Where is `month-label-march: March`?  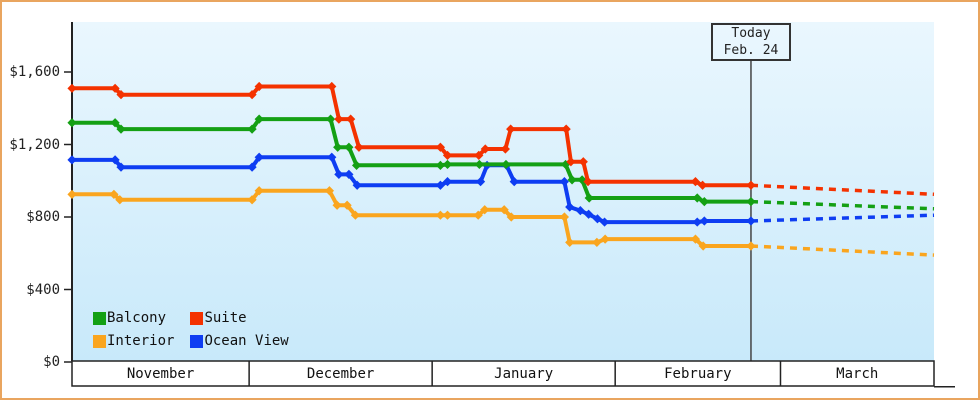
month-label-march: March is located at coordinates (857, 374).